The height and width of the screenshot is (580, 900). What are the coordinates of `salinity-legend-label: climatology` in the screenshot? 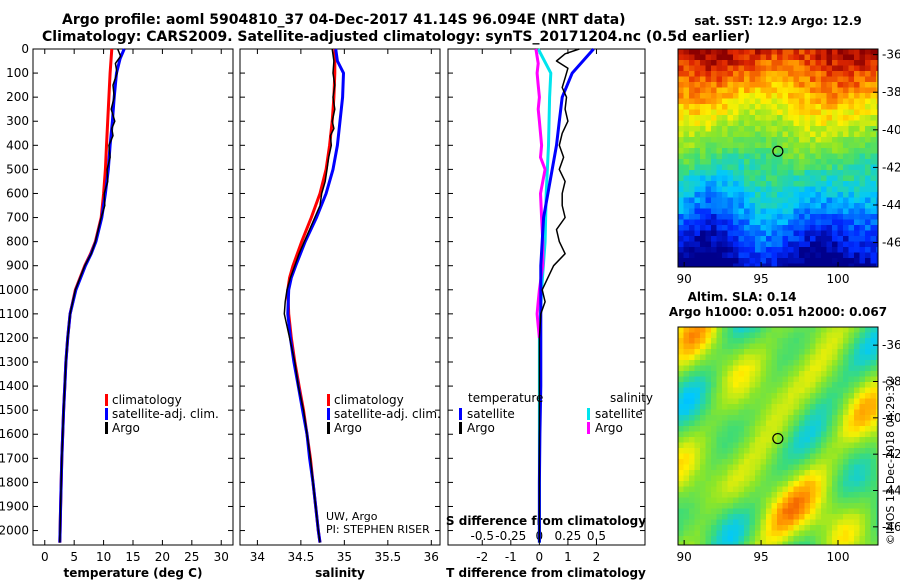 It's located at (369, 400).